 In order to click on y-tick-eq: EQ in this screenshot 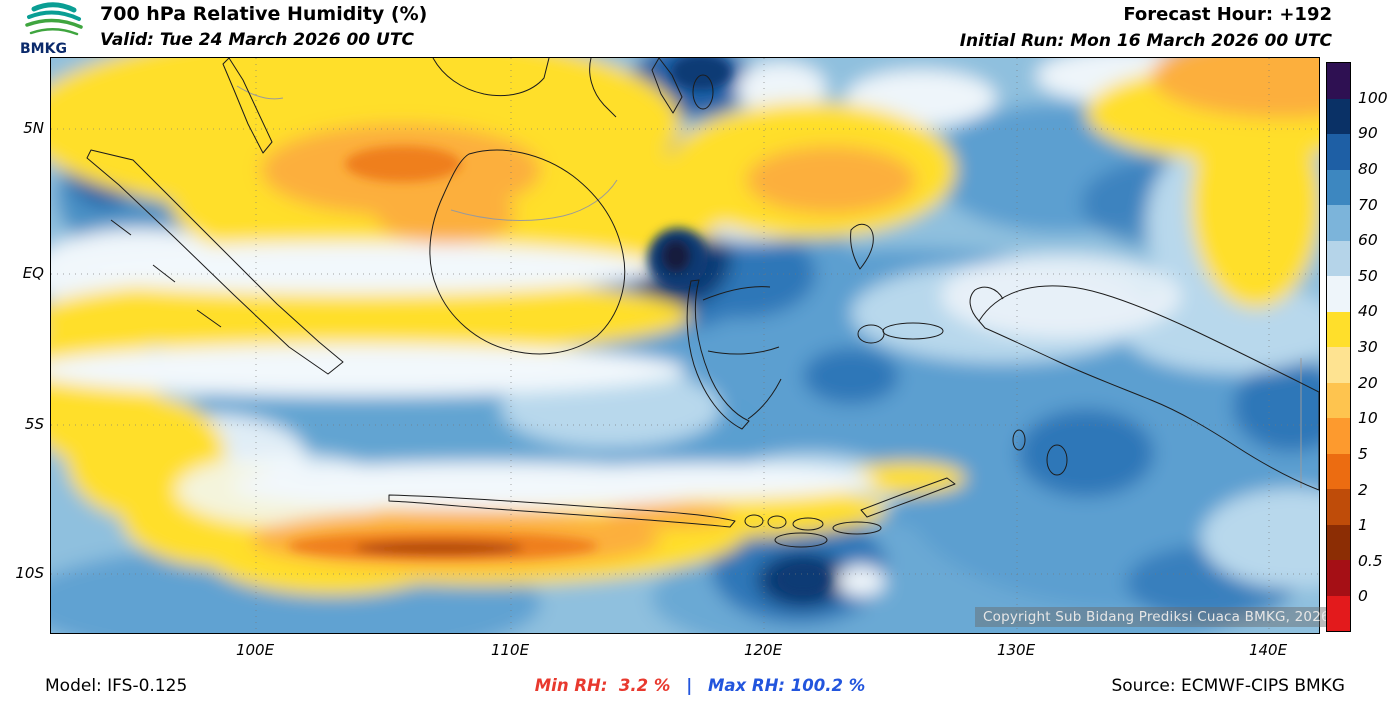, I will do `click(33, 273)`.